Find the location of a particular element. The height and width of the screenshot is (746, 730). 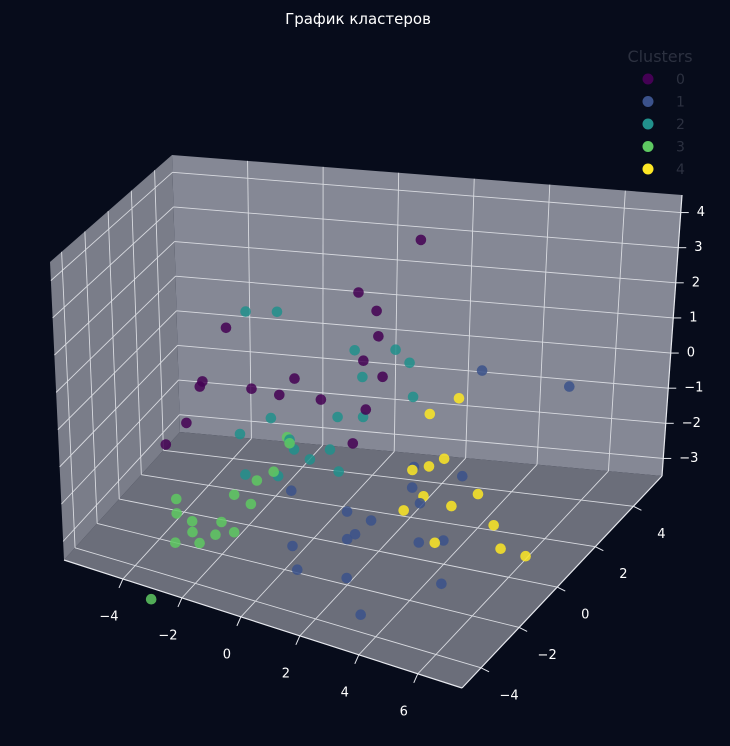

legend-label-4: 4 is located at coordinates (680, 170).